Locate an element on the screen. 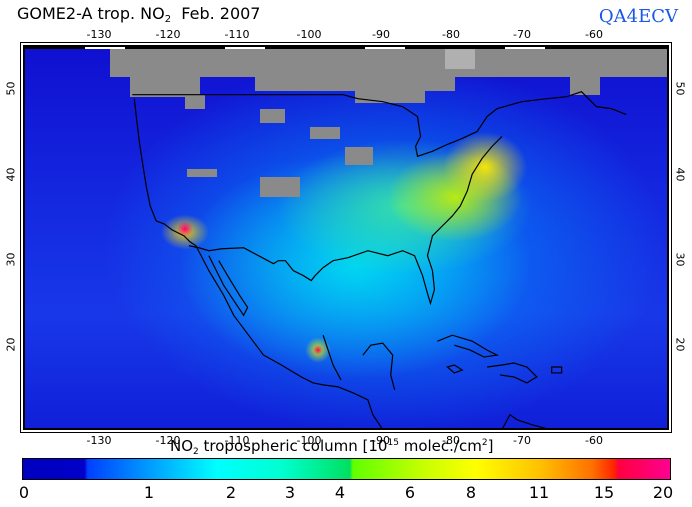 Image resolution: width=692 pixels, height=507 pixels. lon-label-bottom: -100 is located at coordinates (309, 440).